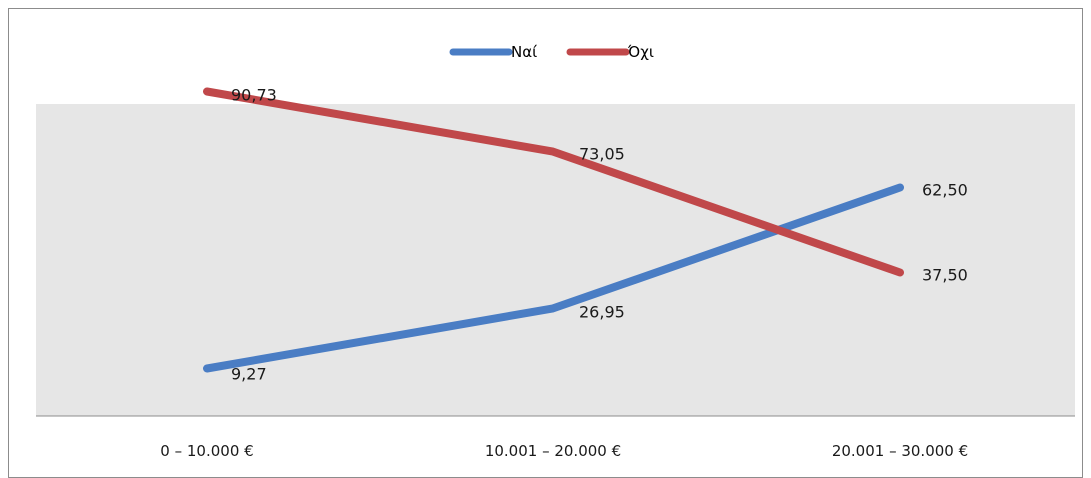  Describe the element at coordinates (640, 52) in the screenshot. I see `legend-label-ochi: Όχι` at that location.